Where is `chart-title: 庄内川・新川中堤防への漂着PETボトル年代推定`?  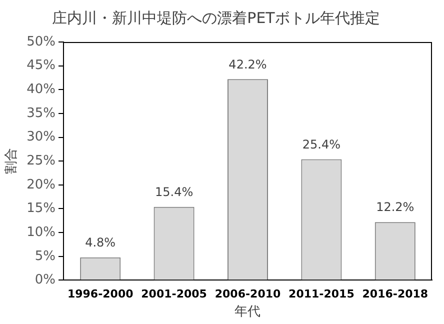 chart-title: 庄内川・新川中堤防への漂着PETボトル年代推定 is located at coordinates (216, 17).